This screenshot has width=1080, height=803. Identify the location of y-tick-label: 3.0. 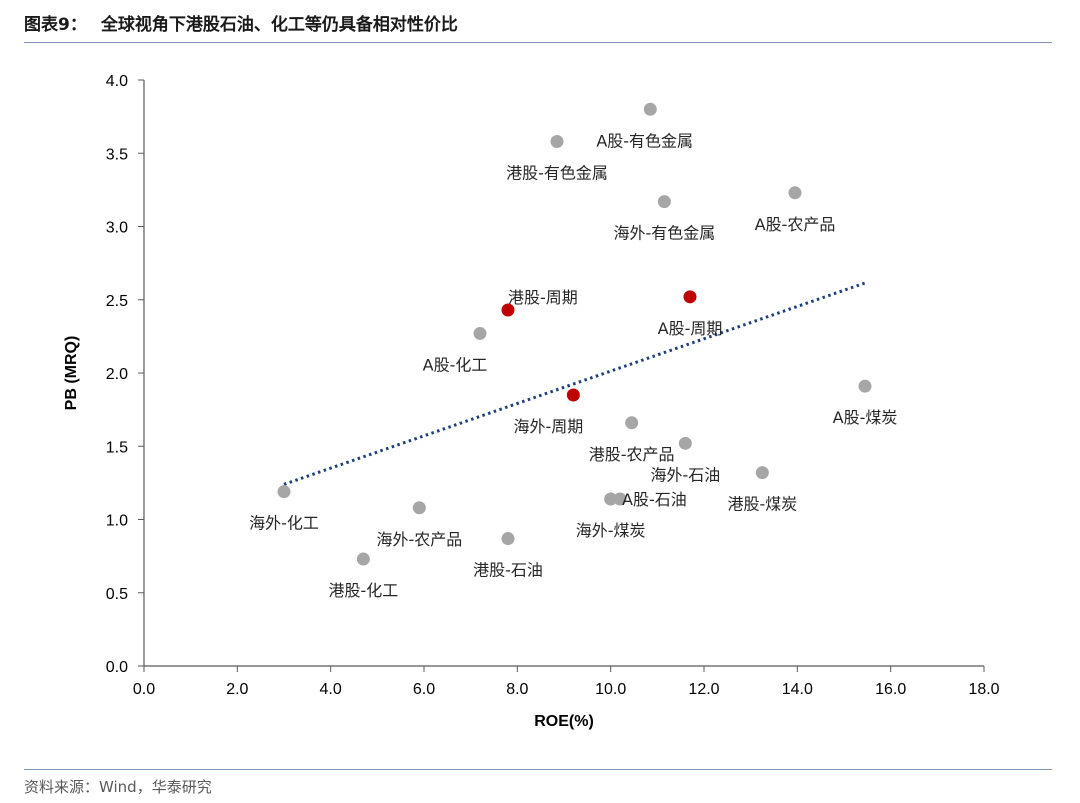
(117, 228).